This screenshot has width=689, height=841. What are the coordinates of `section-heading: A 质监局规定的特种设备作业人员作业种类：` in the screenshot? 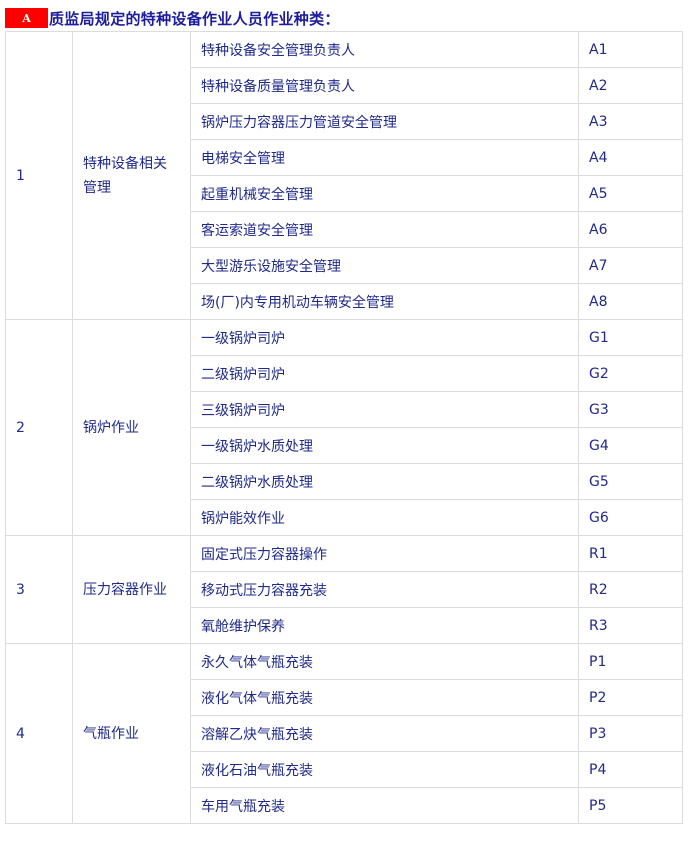 It's located at (172, 18).